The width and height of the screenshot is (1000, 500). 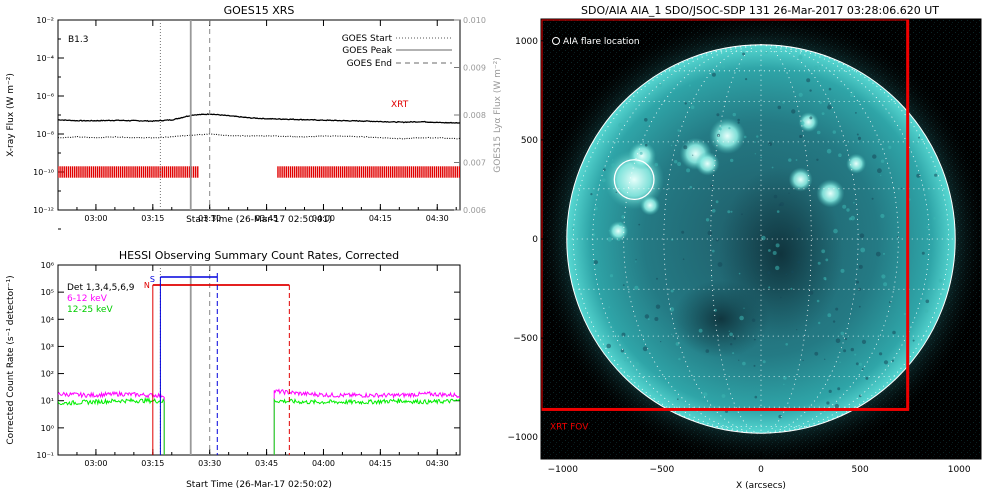 What do you see at coordinates (529, 141) in the screenshot?
I see `aia-y-tick-label: 500` at bounding box center [529, 141].